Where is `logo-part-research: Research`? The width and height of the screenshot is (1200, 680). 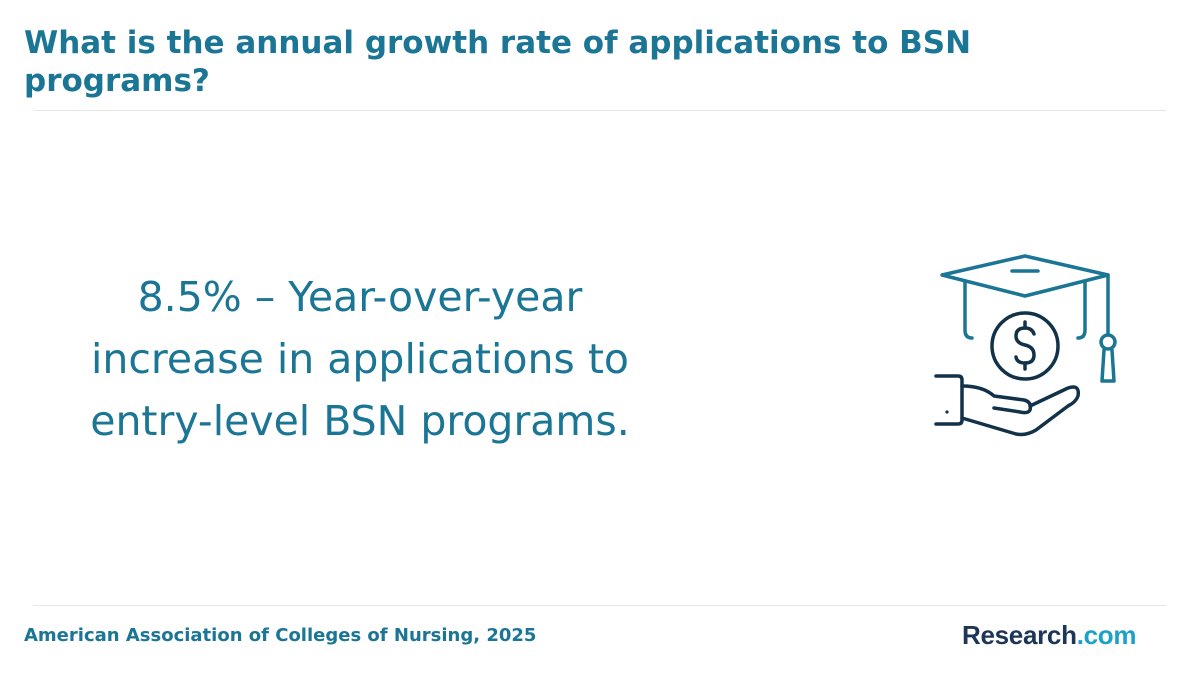
logo-part-research: Research is located at coordinates (1019, 635).